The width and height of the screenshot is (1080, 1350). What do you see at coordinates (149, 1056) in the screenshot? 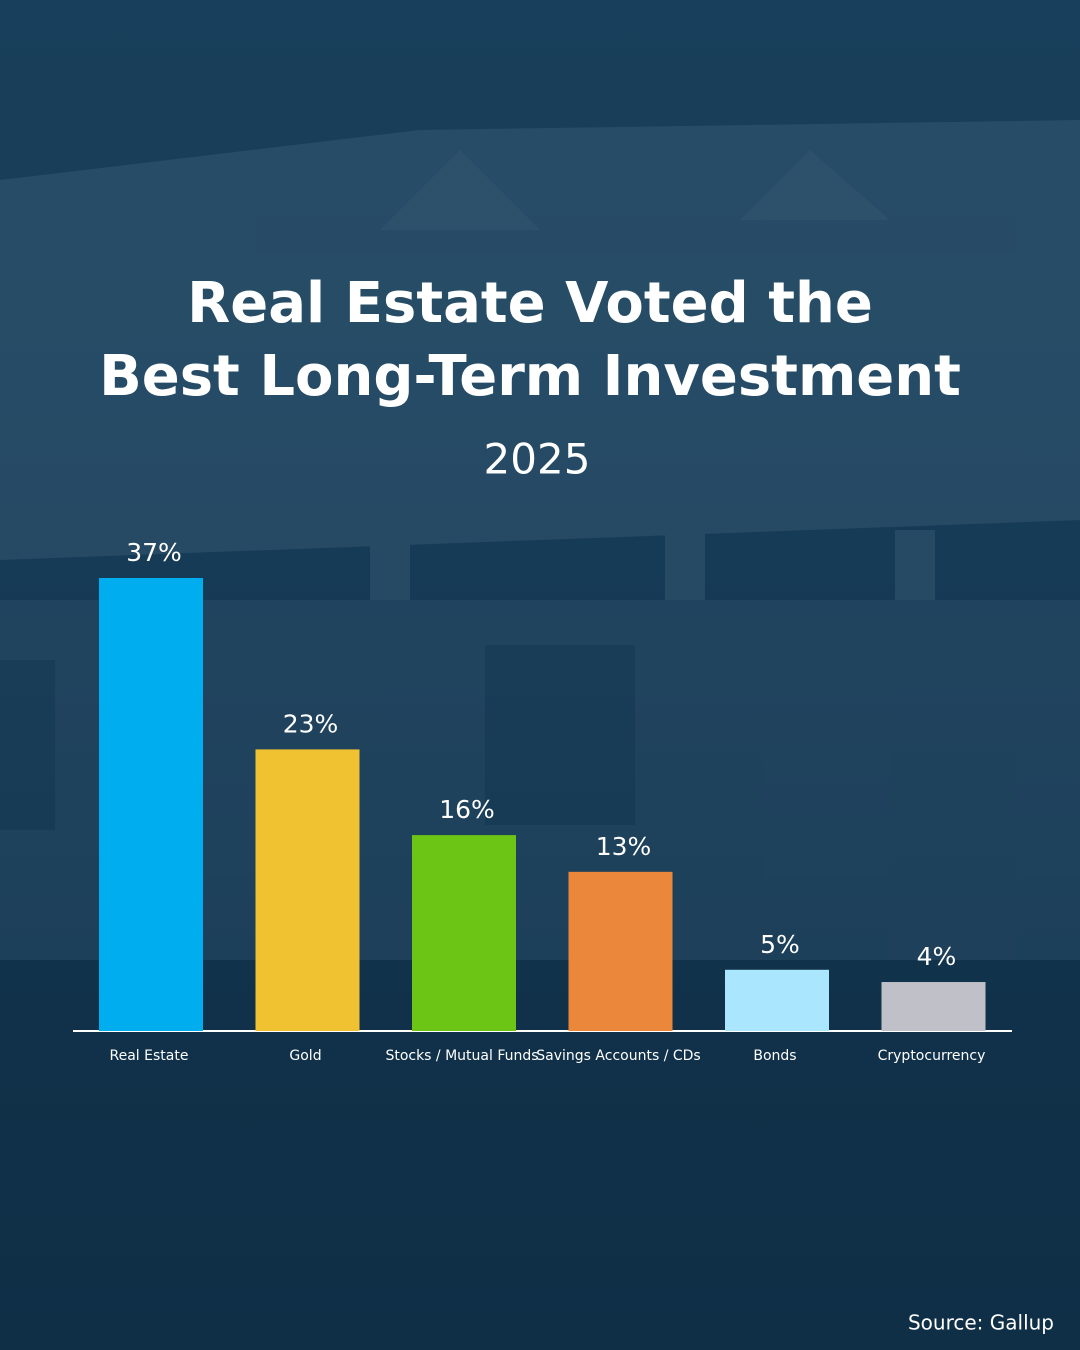
I see `x-tick-label: Real Estate` at bounding box center [149, 1056].